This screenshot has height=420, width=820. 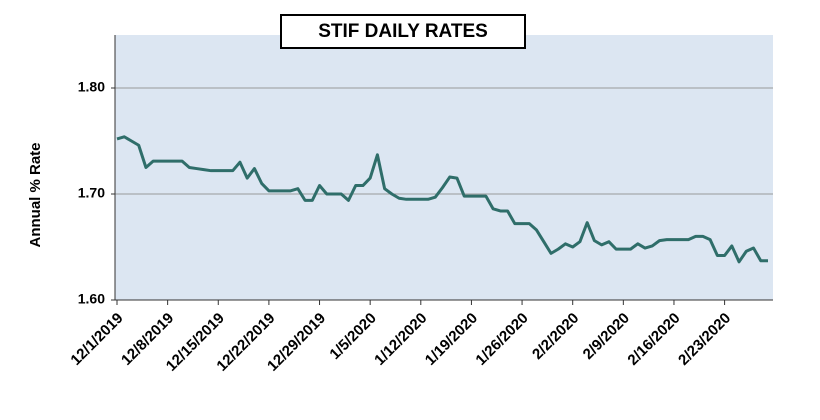 I want to click on chart-title: STIF DAILY RATES, so click(x=403, y=31).